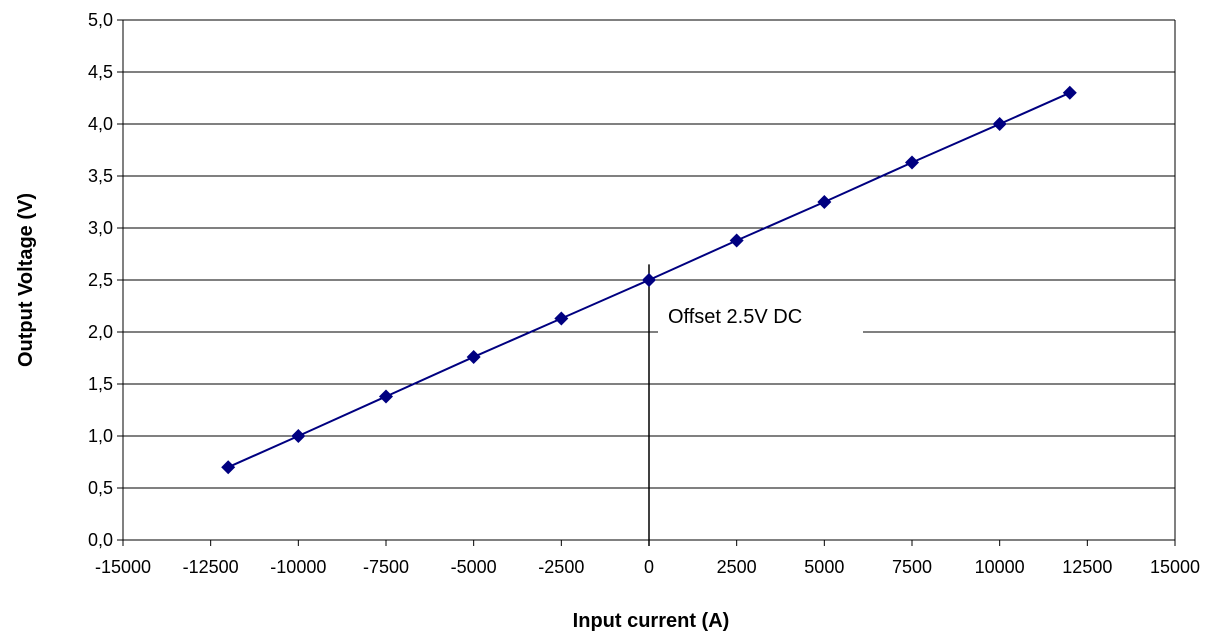  What do you see at coordinates (474, 567) in the screenshot?
I see `x-tick-label: -5000` at bounding box center [474, 567].